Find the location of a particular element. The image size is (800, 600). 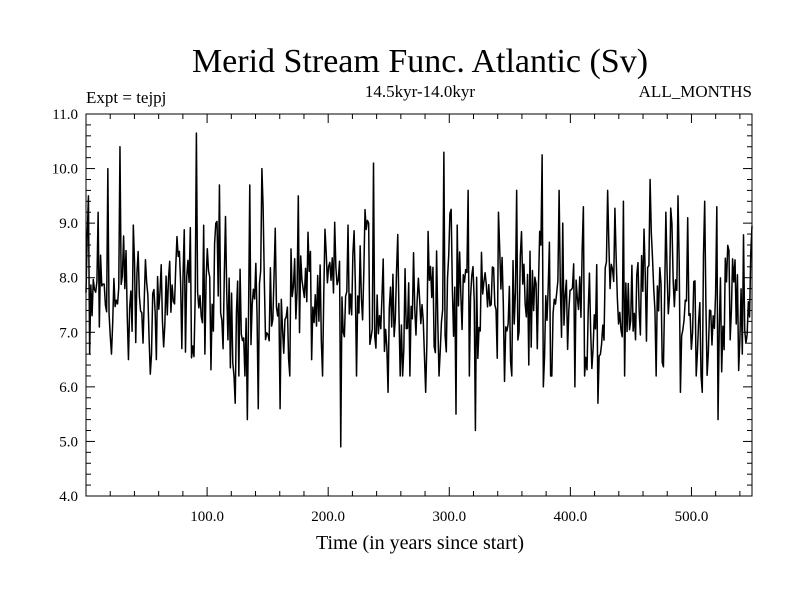

chart-title: Merid Stream Func. Atlantic (Sv) is located at coordinates (420, 61).